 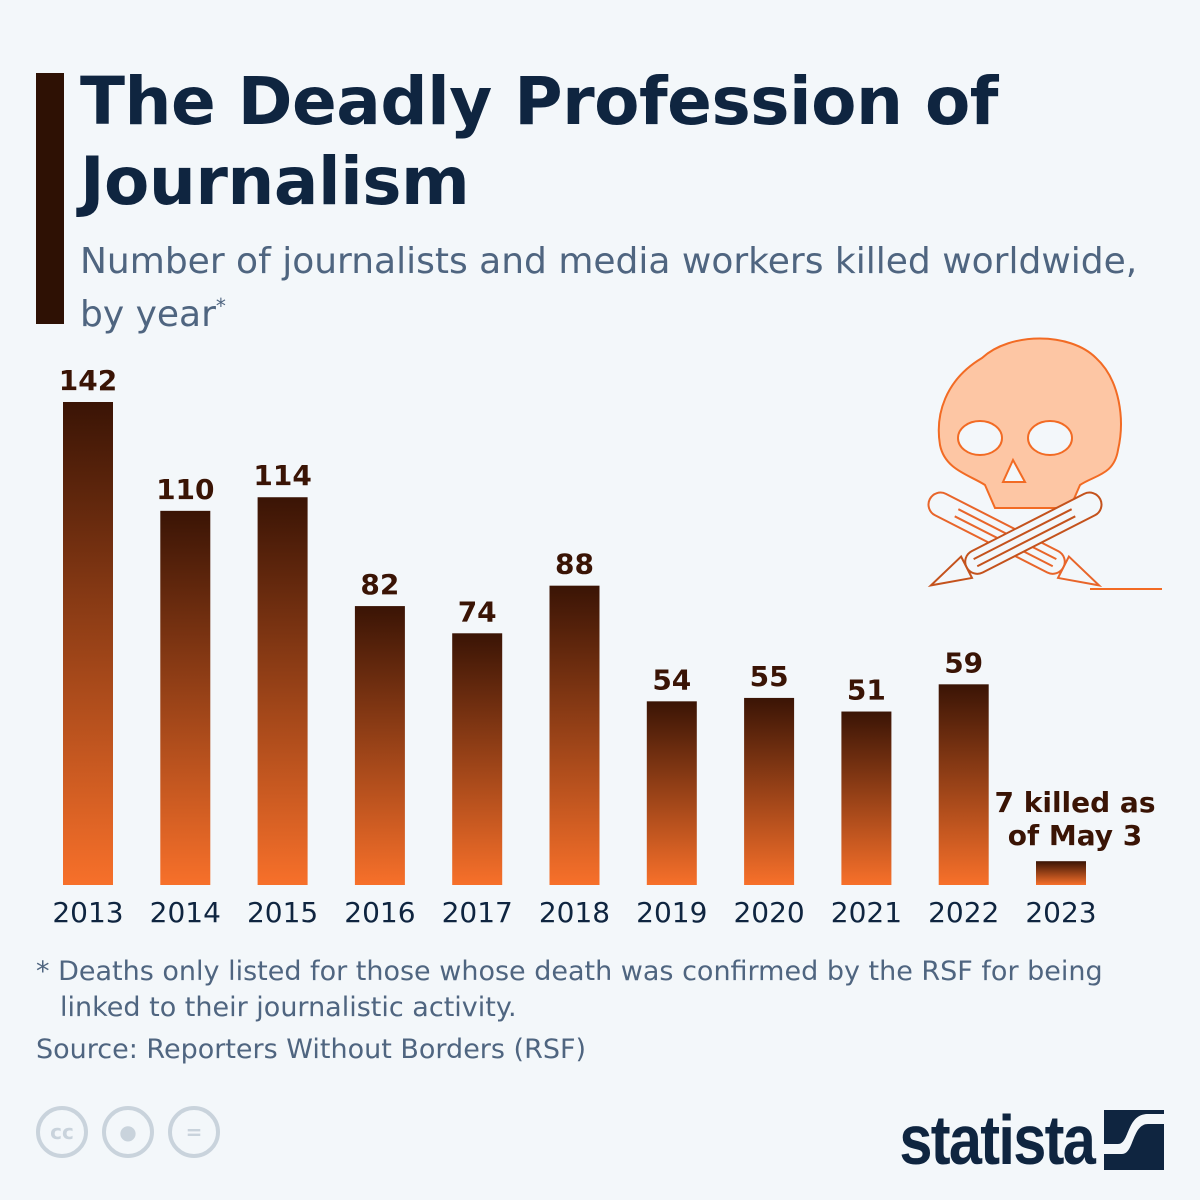 What do you see at coordinates (477, 611) in the screenshot?
I see `data-label: 74` at bounding box center [477, 611].